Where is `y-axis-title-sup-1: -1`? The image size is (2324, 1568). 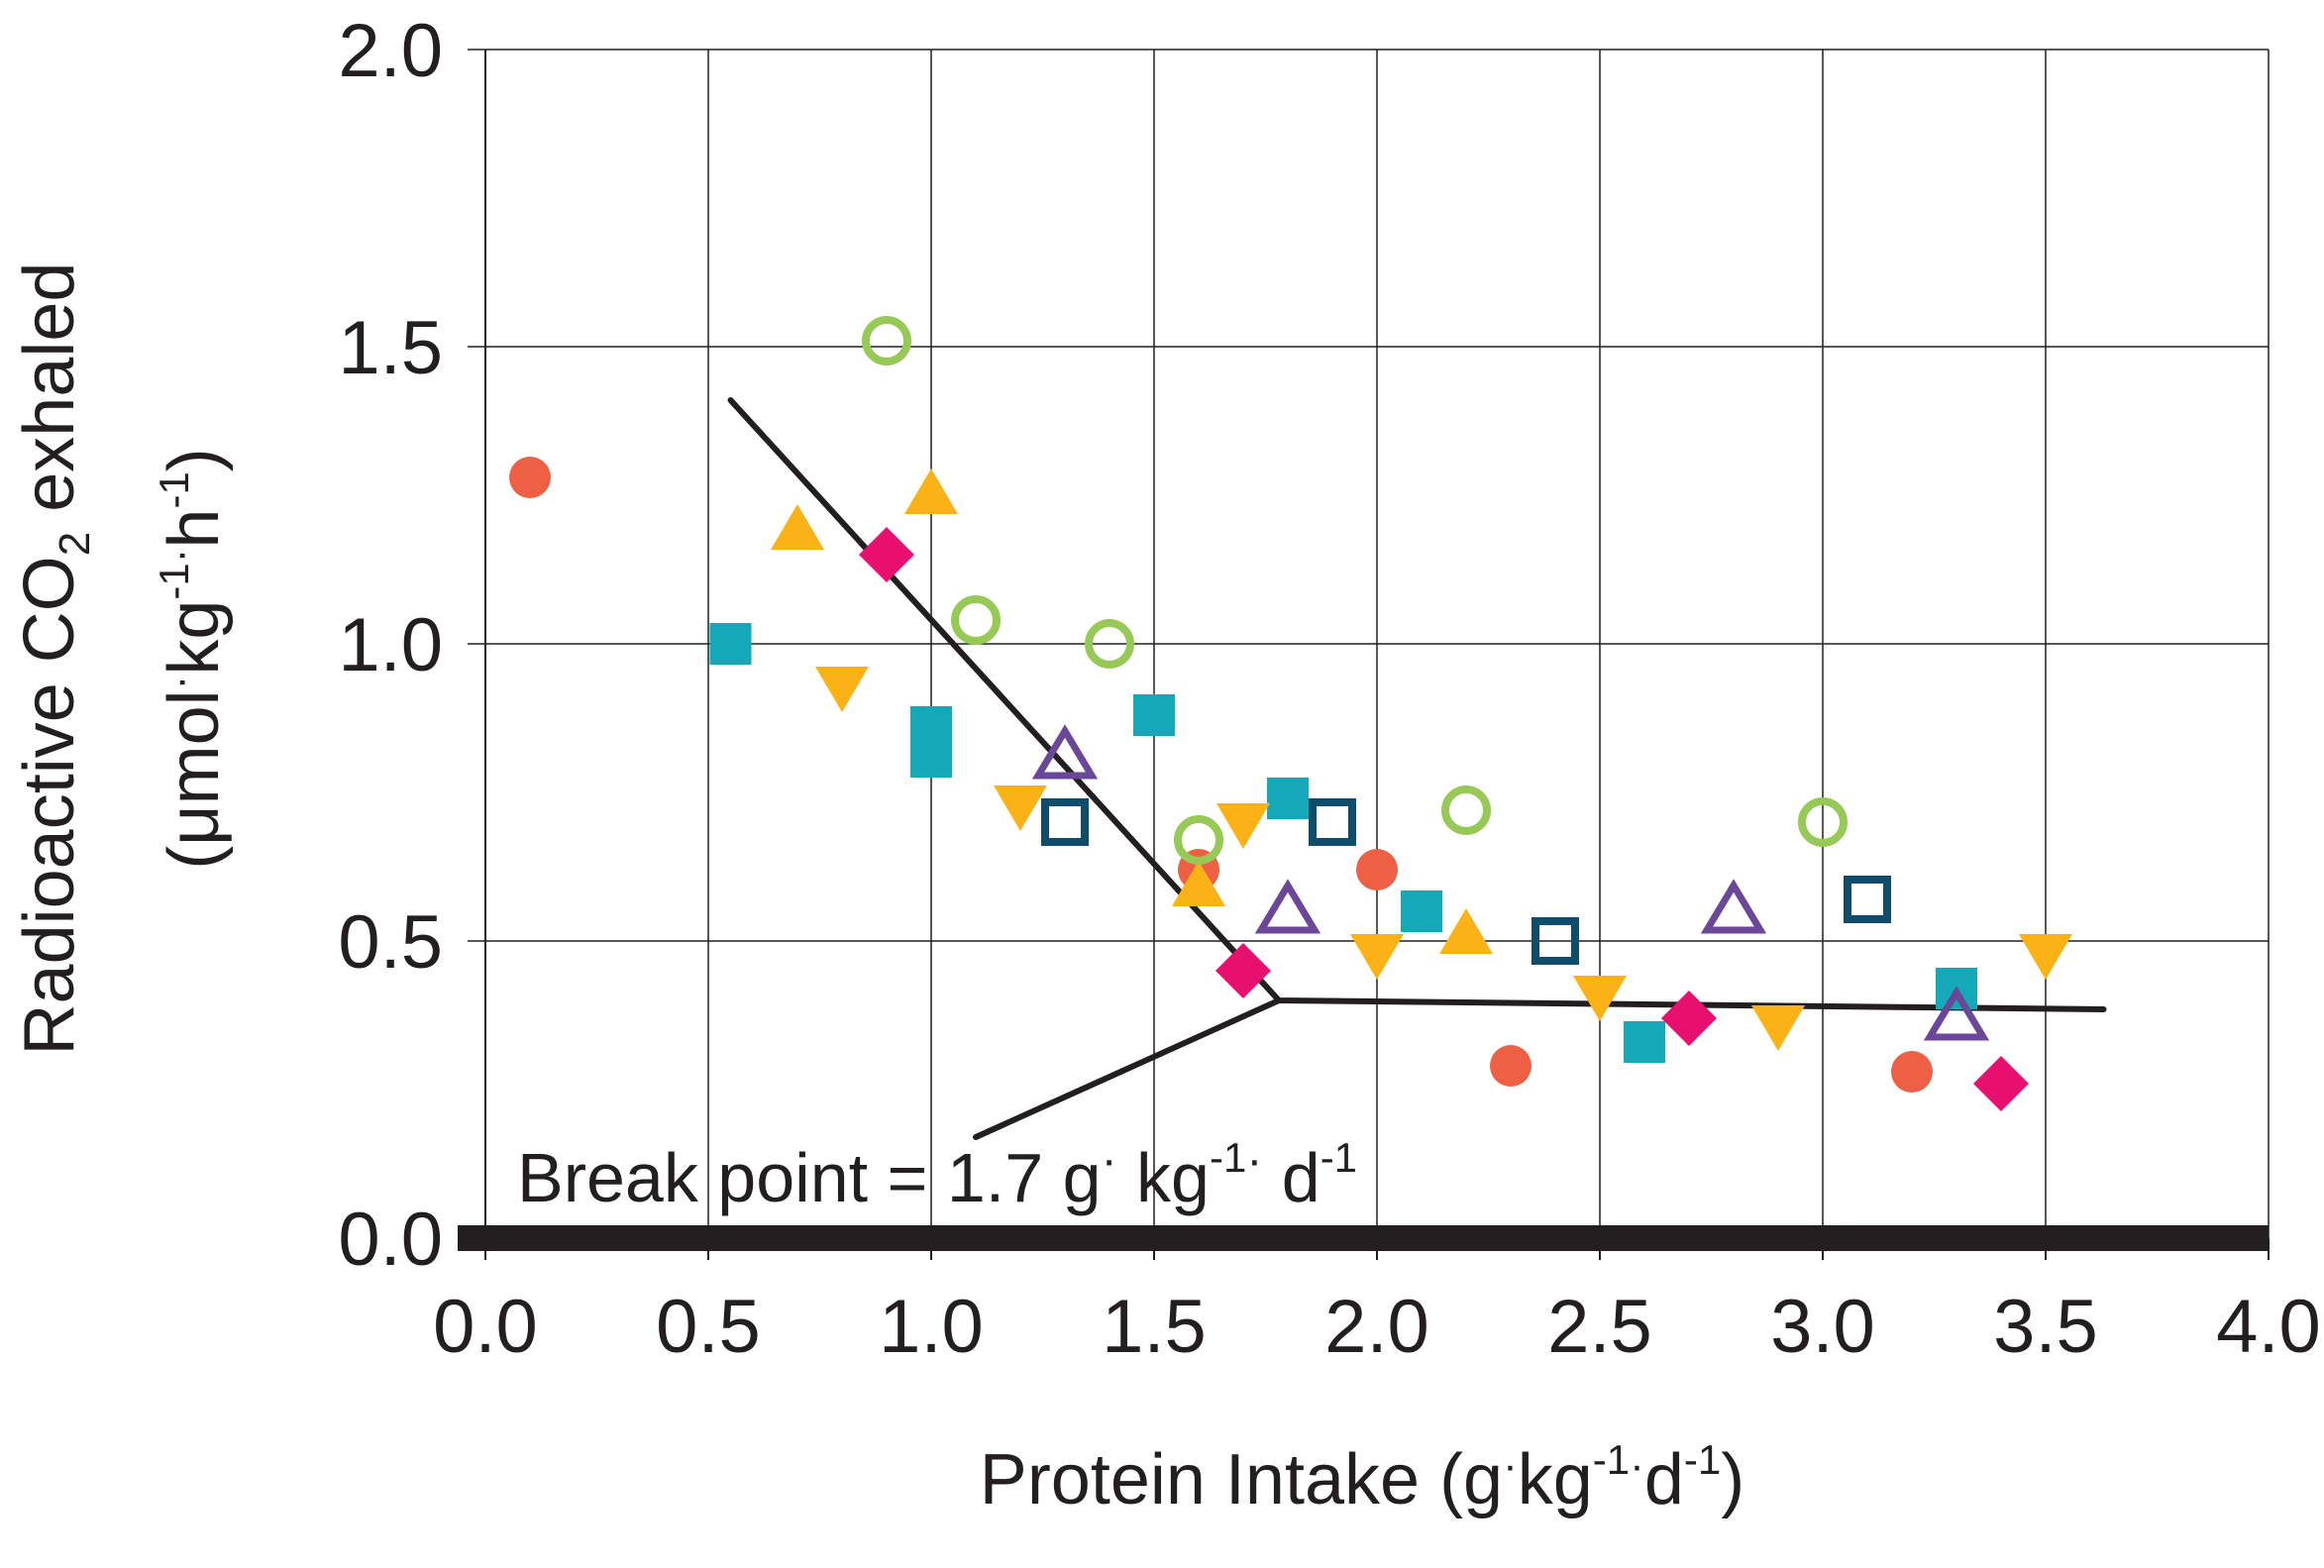
y-axis-title-sup-1: -1 is located at coordinates (174, 581).